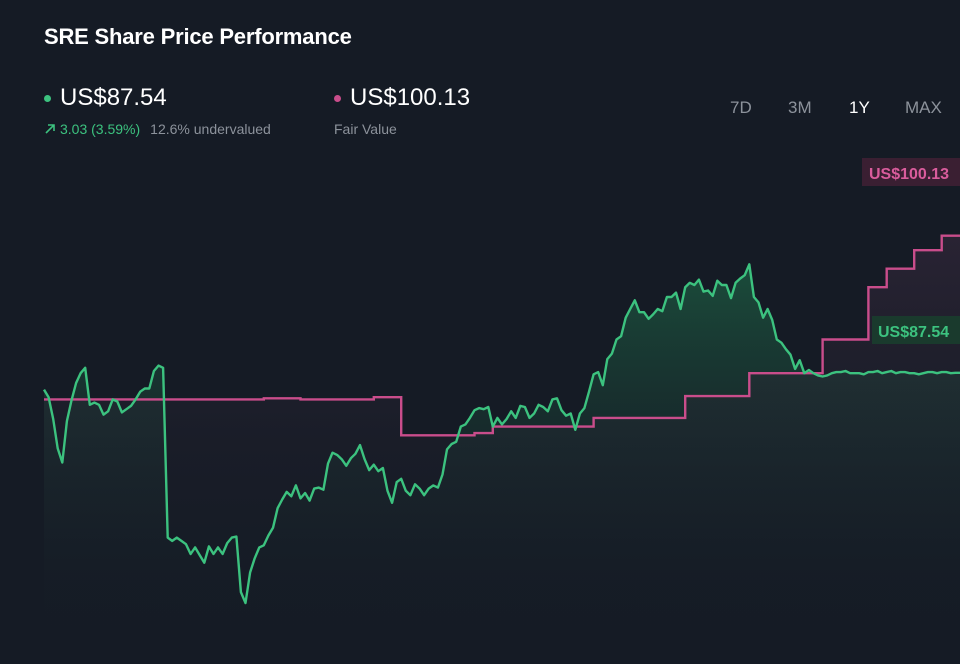 Image resolution: width=960 pixels, height=664 pixels. Describe the element at coordinates (50, 129) in the screenshot. I see `arrow-up-right-icon` at that location.